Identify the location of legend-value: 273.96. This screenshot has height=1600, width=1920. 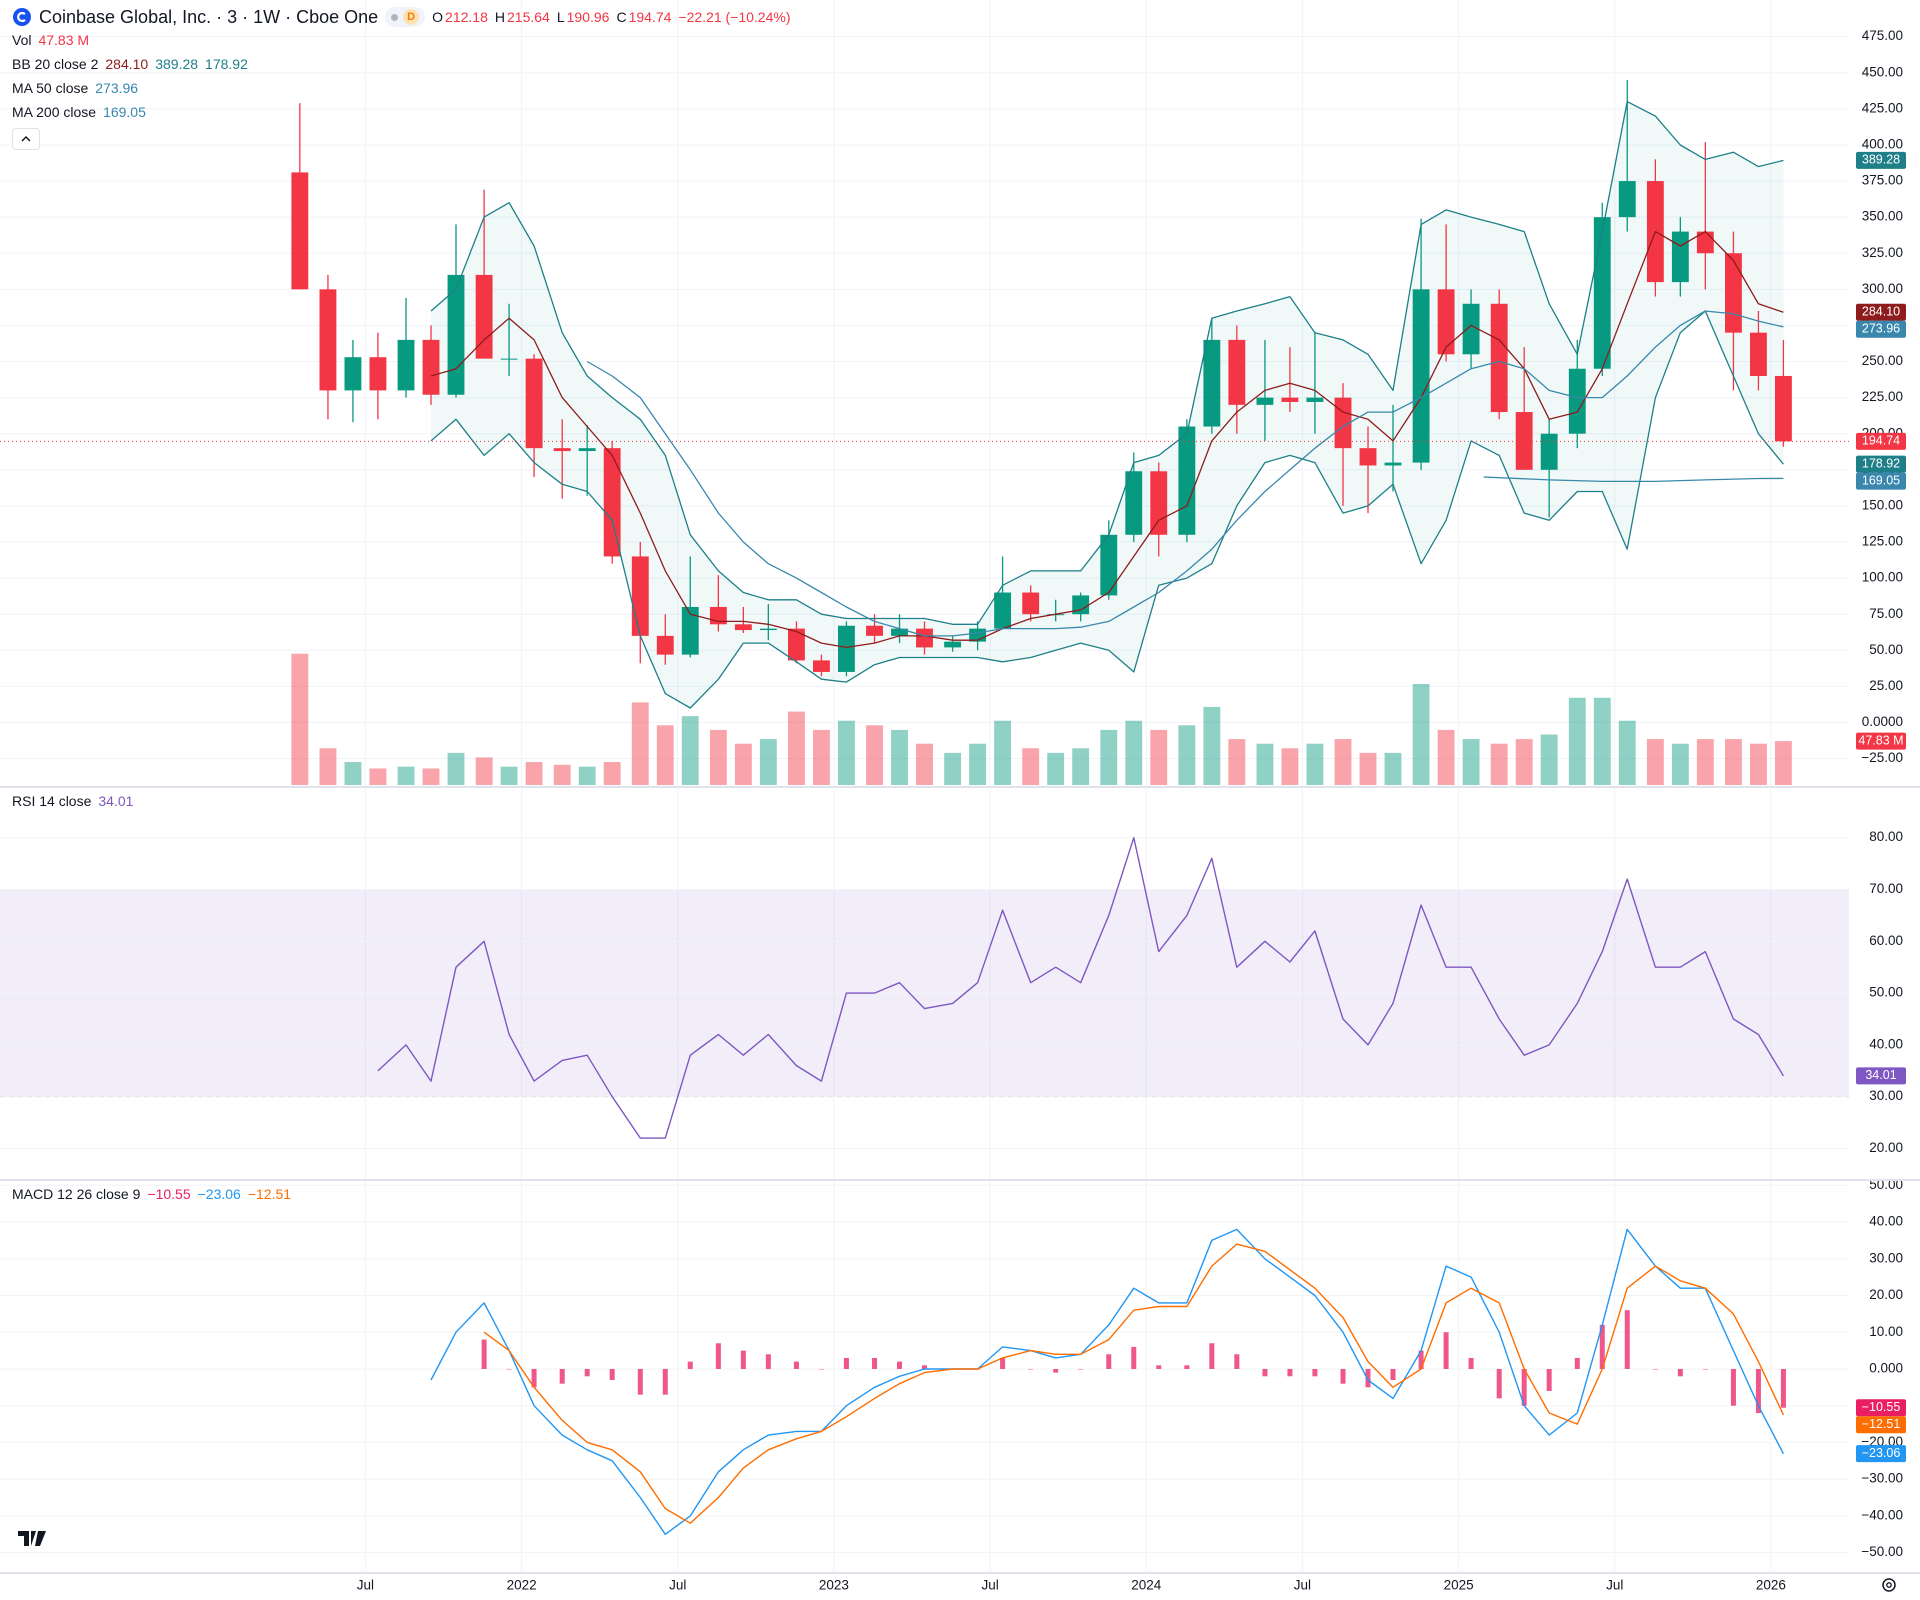
(117, 88).